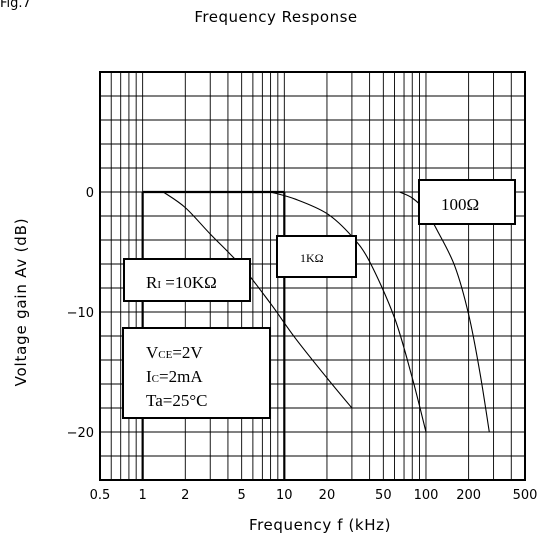 The height and width of the screenshot is (547, 552). What do you see at coordinates (468, 495) in the screenshot?
I see `x-tick-label: 200` at bounding box center [468, 495].